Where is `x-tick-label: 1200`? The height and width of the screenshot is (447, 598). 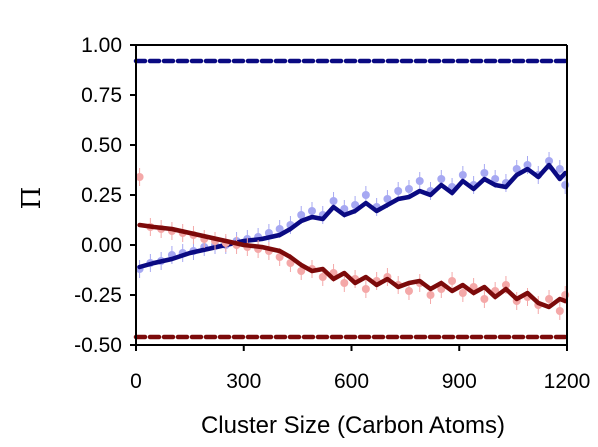
x-tick-label: 1200 is located at coordinates (567, 381).